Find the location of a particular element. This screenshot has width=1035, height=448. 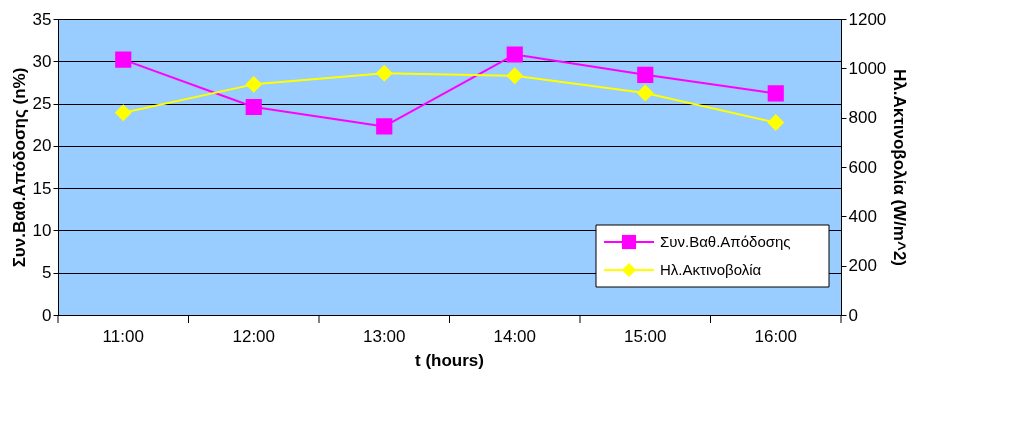

y-tick-label: 0 is located at coordinates (47, 315).